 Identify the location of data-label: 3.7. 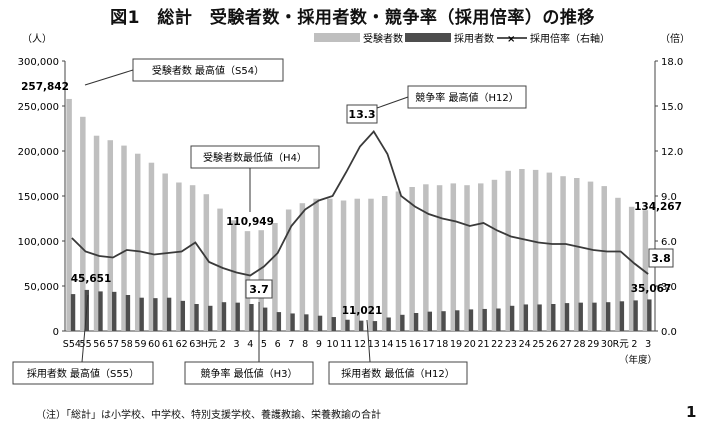
(259, 289).